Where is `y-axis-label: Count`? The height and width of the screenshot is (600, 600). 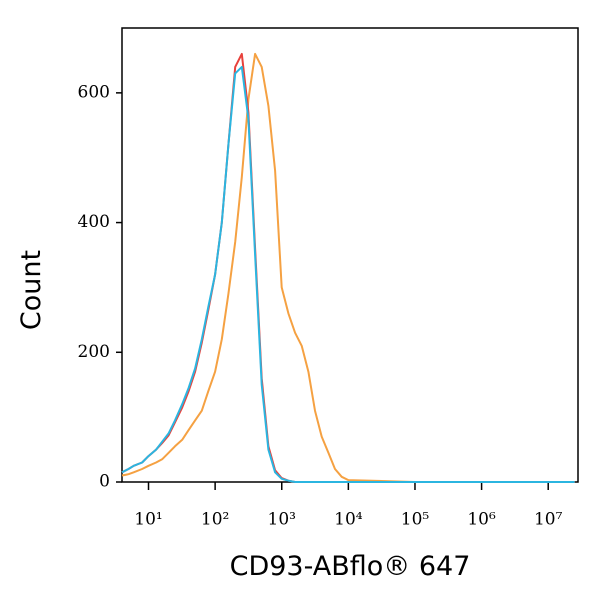
y-axis-label: Count is located at coordinates (31, 290).